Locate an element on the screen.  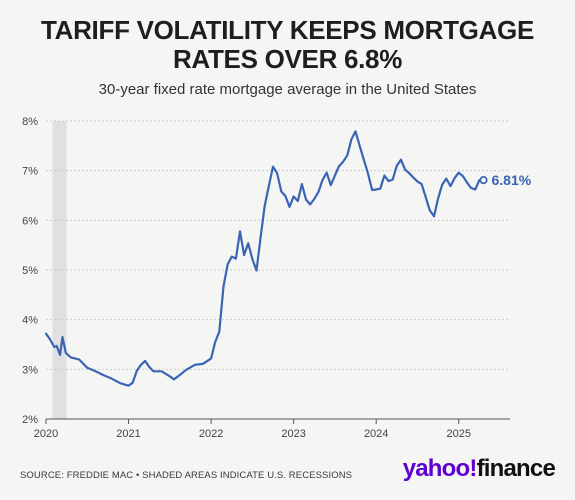
logo-finance-text: finance is located at coordinates (516, 468).